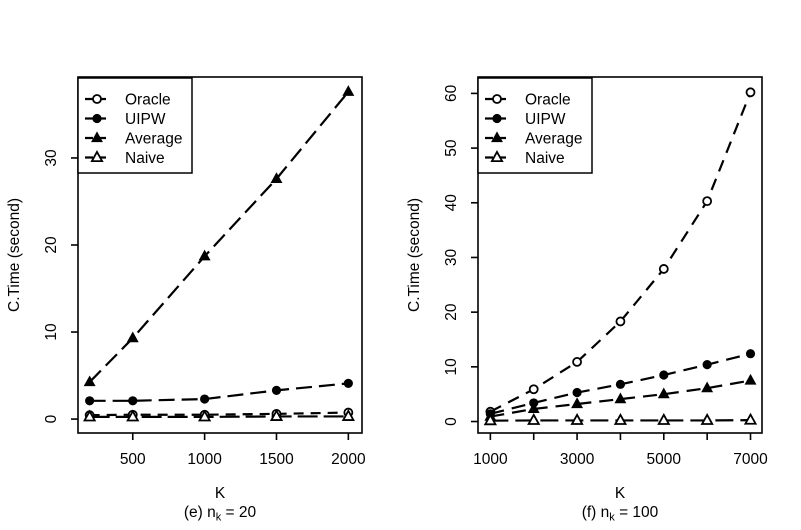 Image resolution: width=801 pixels, height=530 pixels. I want to click on y-axis: 0 10 20 30 40 50 60, so click(460, 255).